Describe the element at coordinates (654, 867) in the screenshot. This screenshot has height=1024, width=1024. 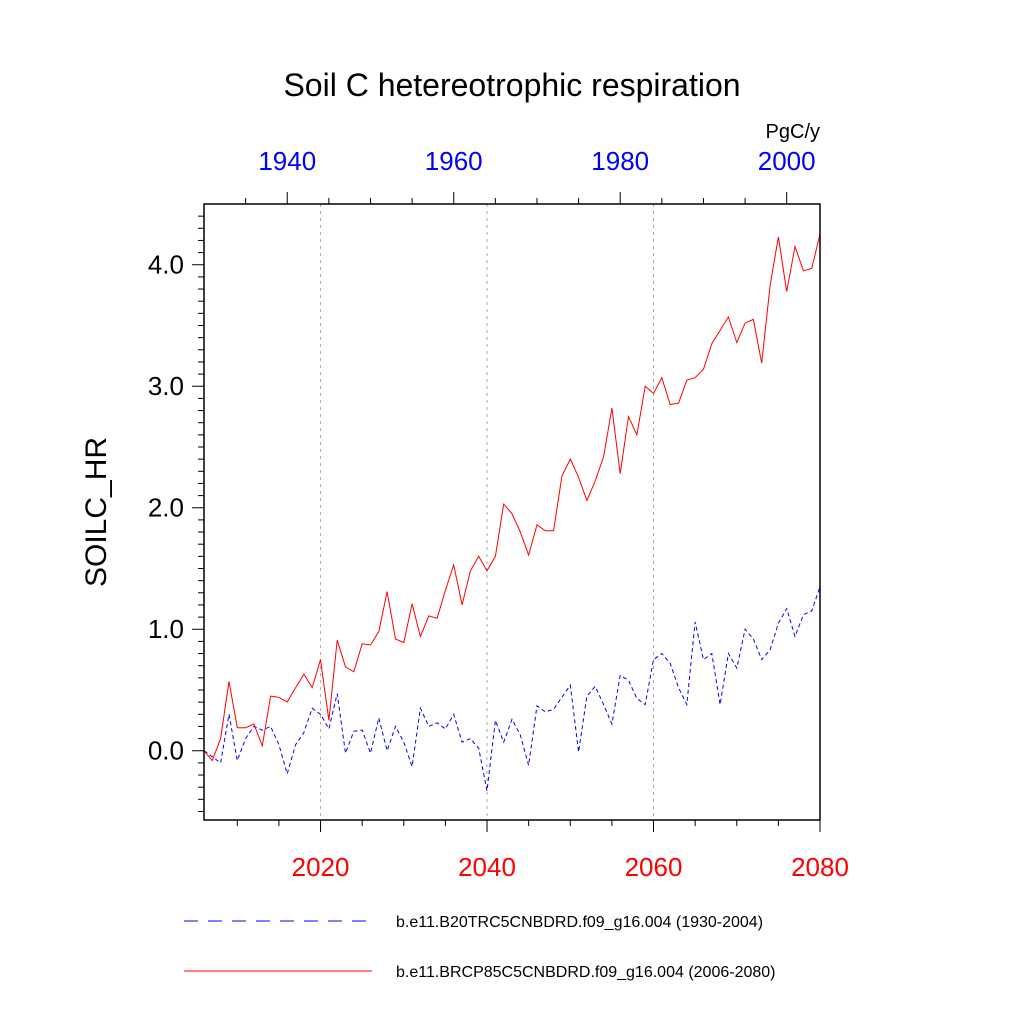
I see `x-bottom-tick-label: 2060` at that location.